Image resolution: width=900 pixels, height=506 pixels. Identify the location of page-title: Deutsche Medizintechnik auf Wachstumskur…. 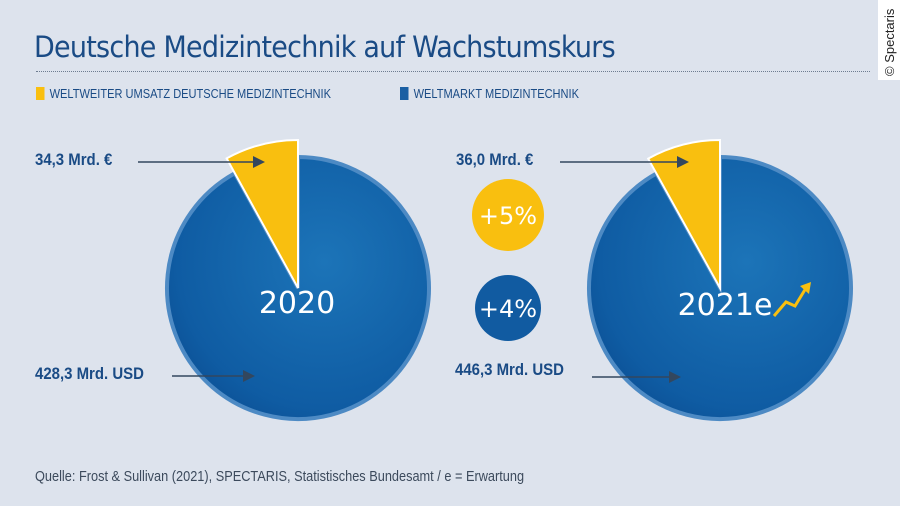
(325, 47).